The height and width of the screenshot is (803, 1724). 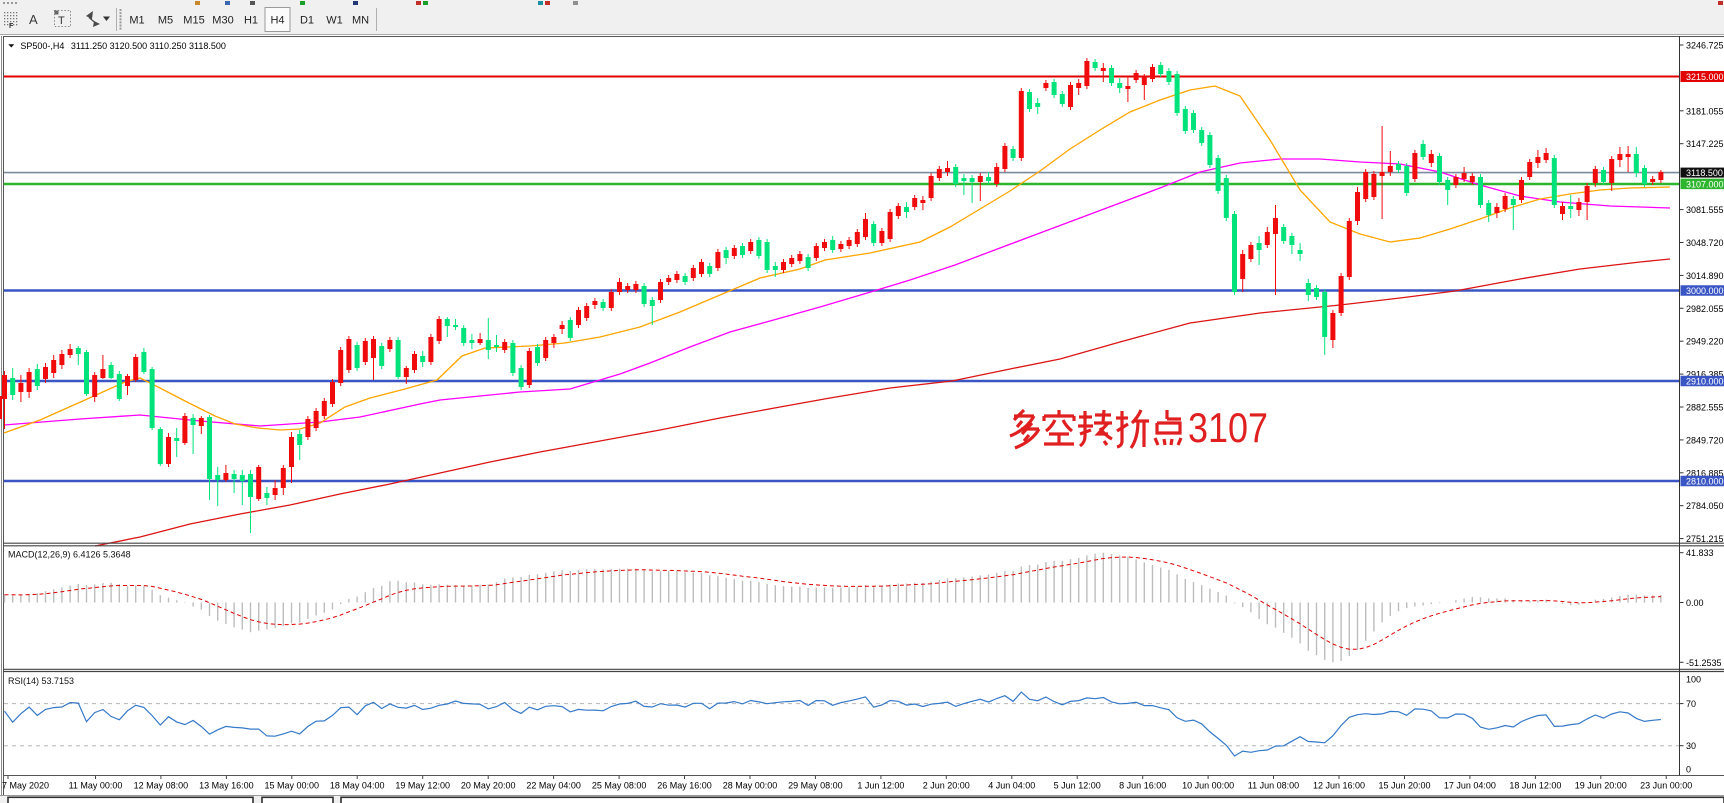 What do you see at coordinates (69, 555) in the screenshot?
I see `svg-text: MACD(12,26,9) 6.4126 5.3648` at bounding box center [69, 555].